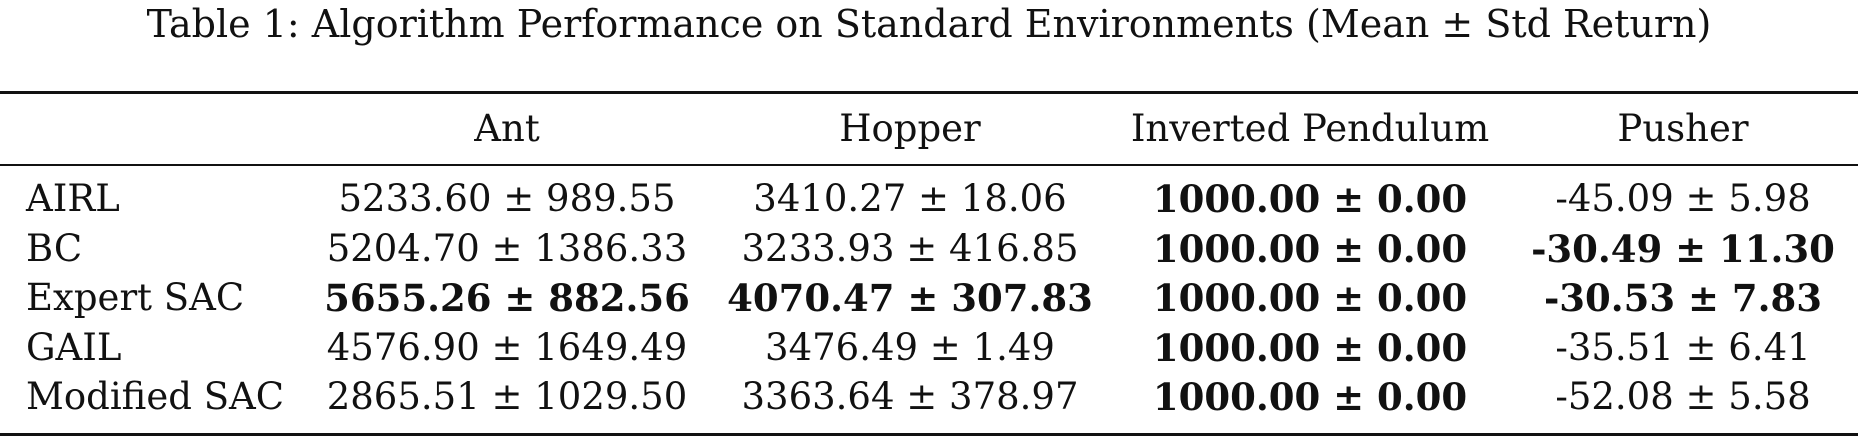 This screenshot has width=1858, height=438. I want to click on table-top-rule, so click(929, 92).